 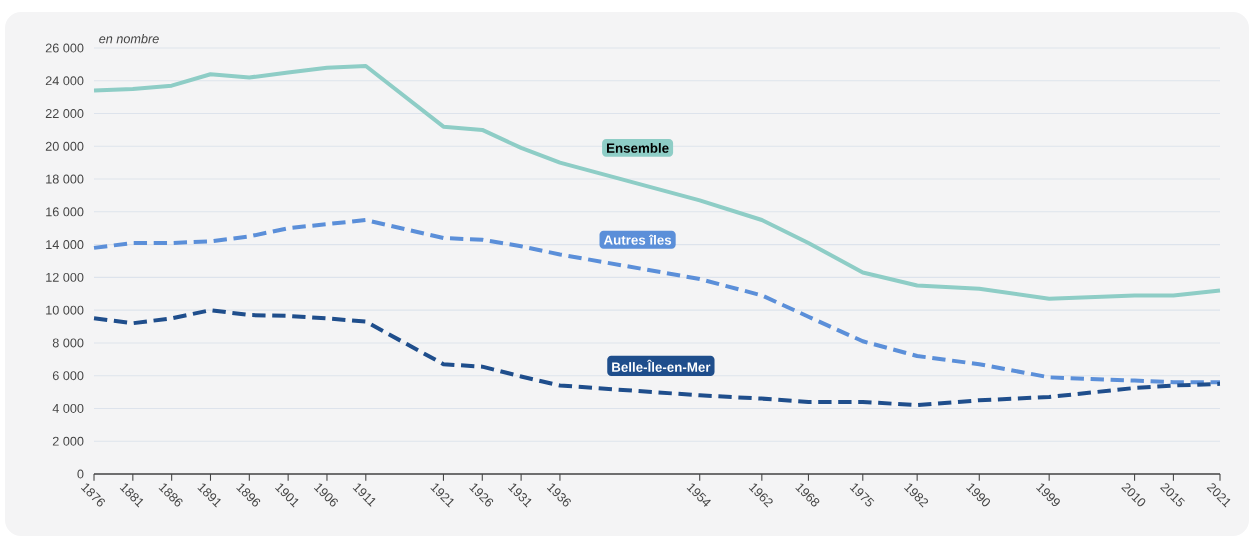 What do you see at coordinates (64, 48) in the screenshot?
I see `y-tick-label: 26 000` at bounding box center [64, 48].